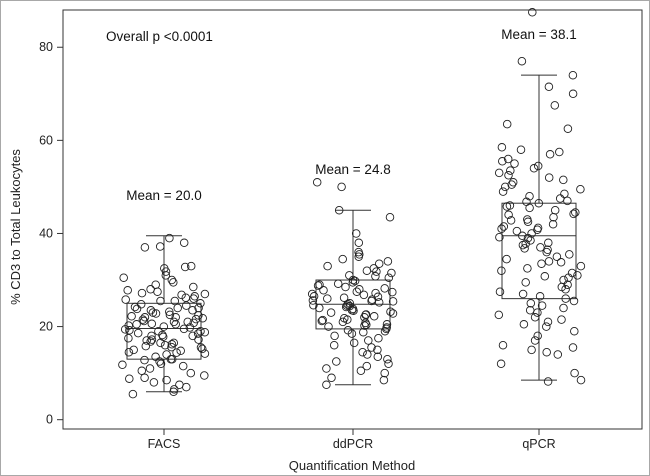  Describe the element at coordinates (46, 140) in the screenshot. I see `y-tick-label: 60` at that location.